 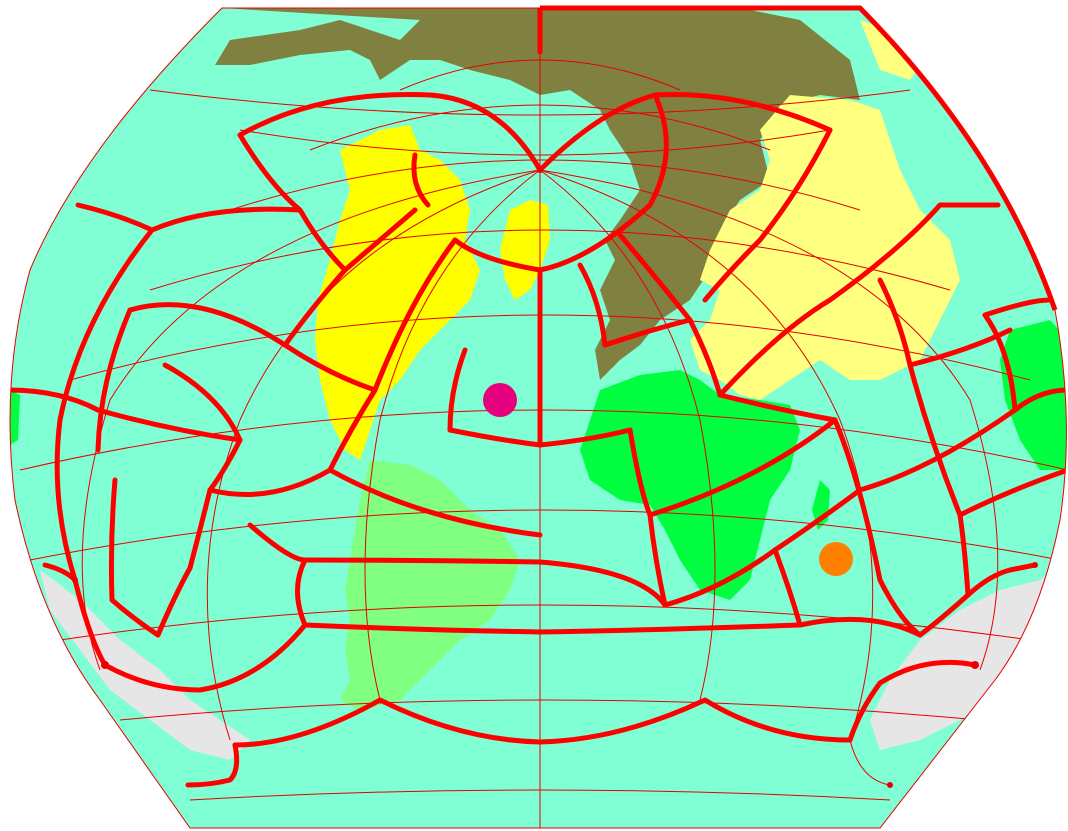 I want to click on asia-south-landmass, so click(x=825, y=247).